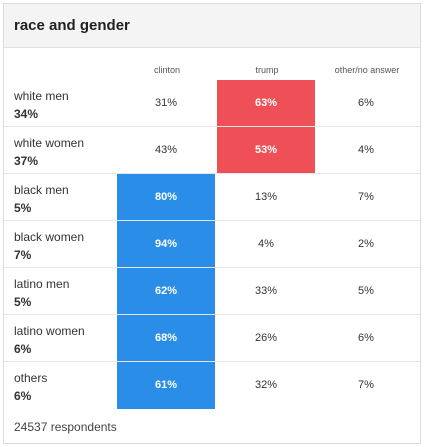 Image resolution: width=424 pixels, height=447 pixels. Describe the element at coordinates (267, 70) in the screenshot. I see `column-header-trump: trump` at that location.